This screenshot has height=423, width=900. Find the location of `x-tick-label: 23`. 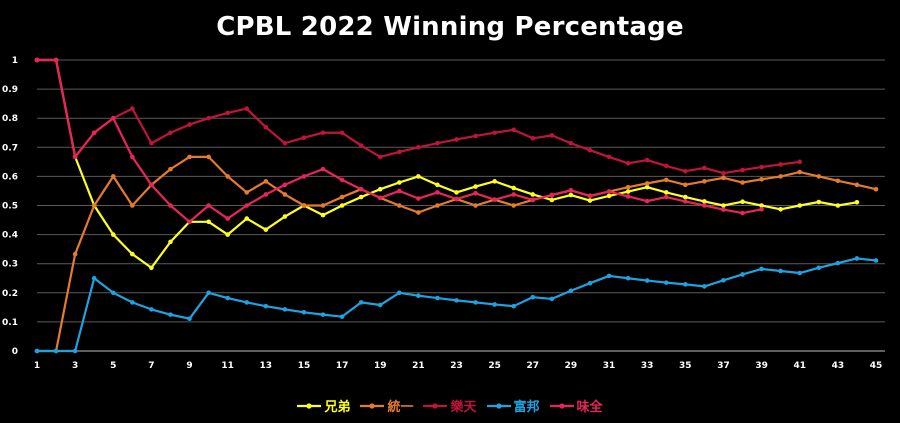

x-tick-label: 23 is located at coordinates (456, 366).